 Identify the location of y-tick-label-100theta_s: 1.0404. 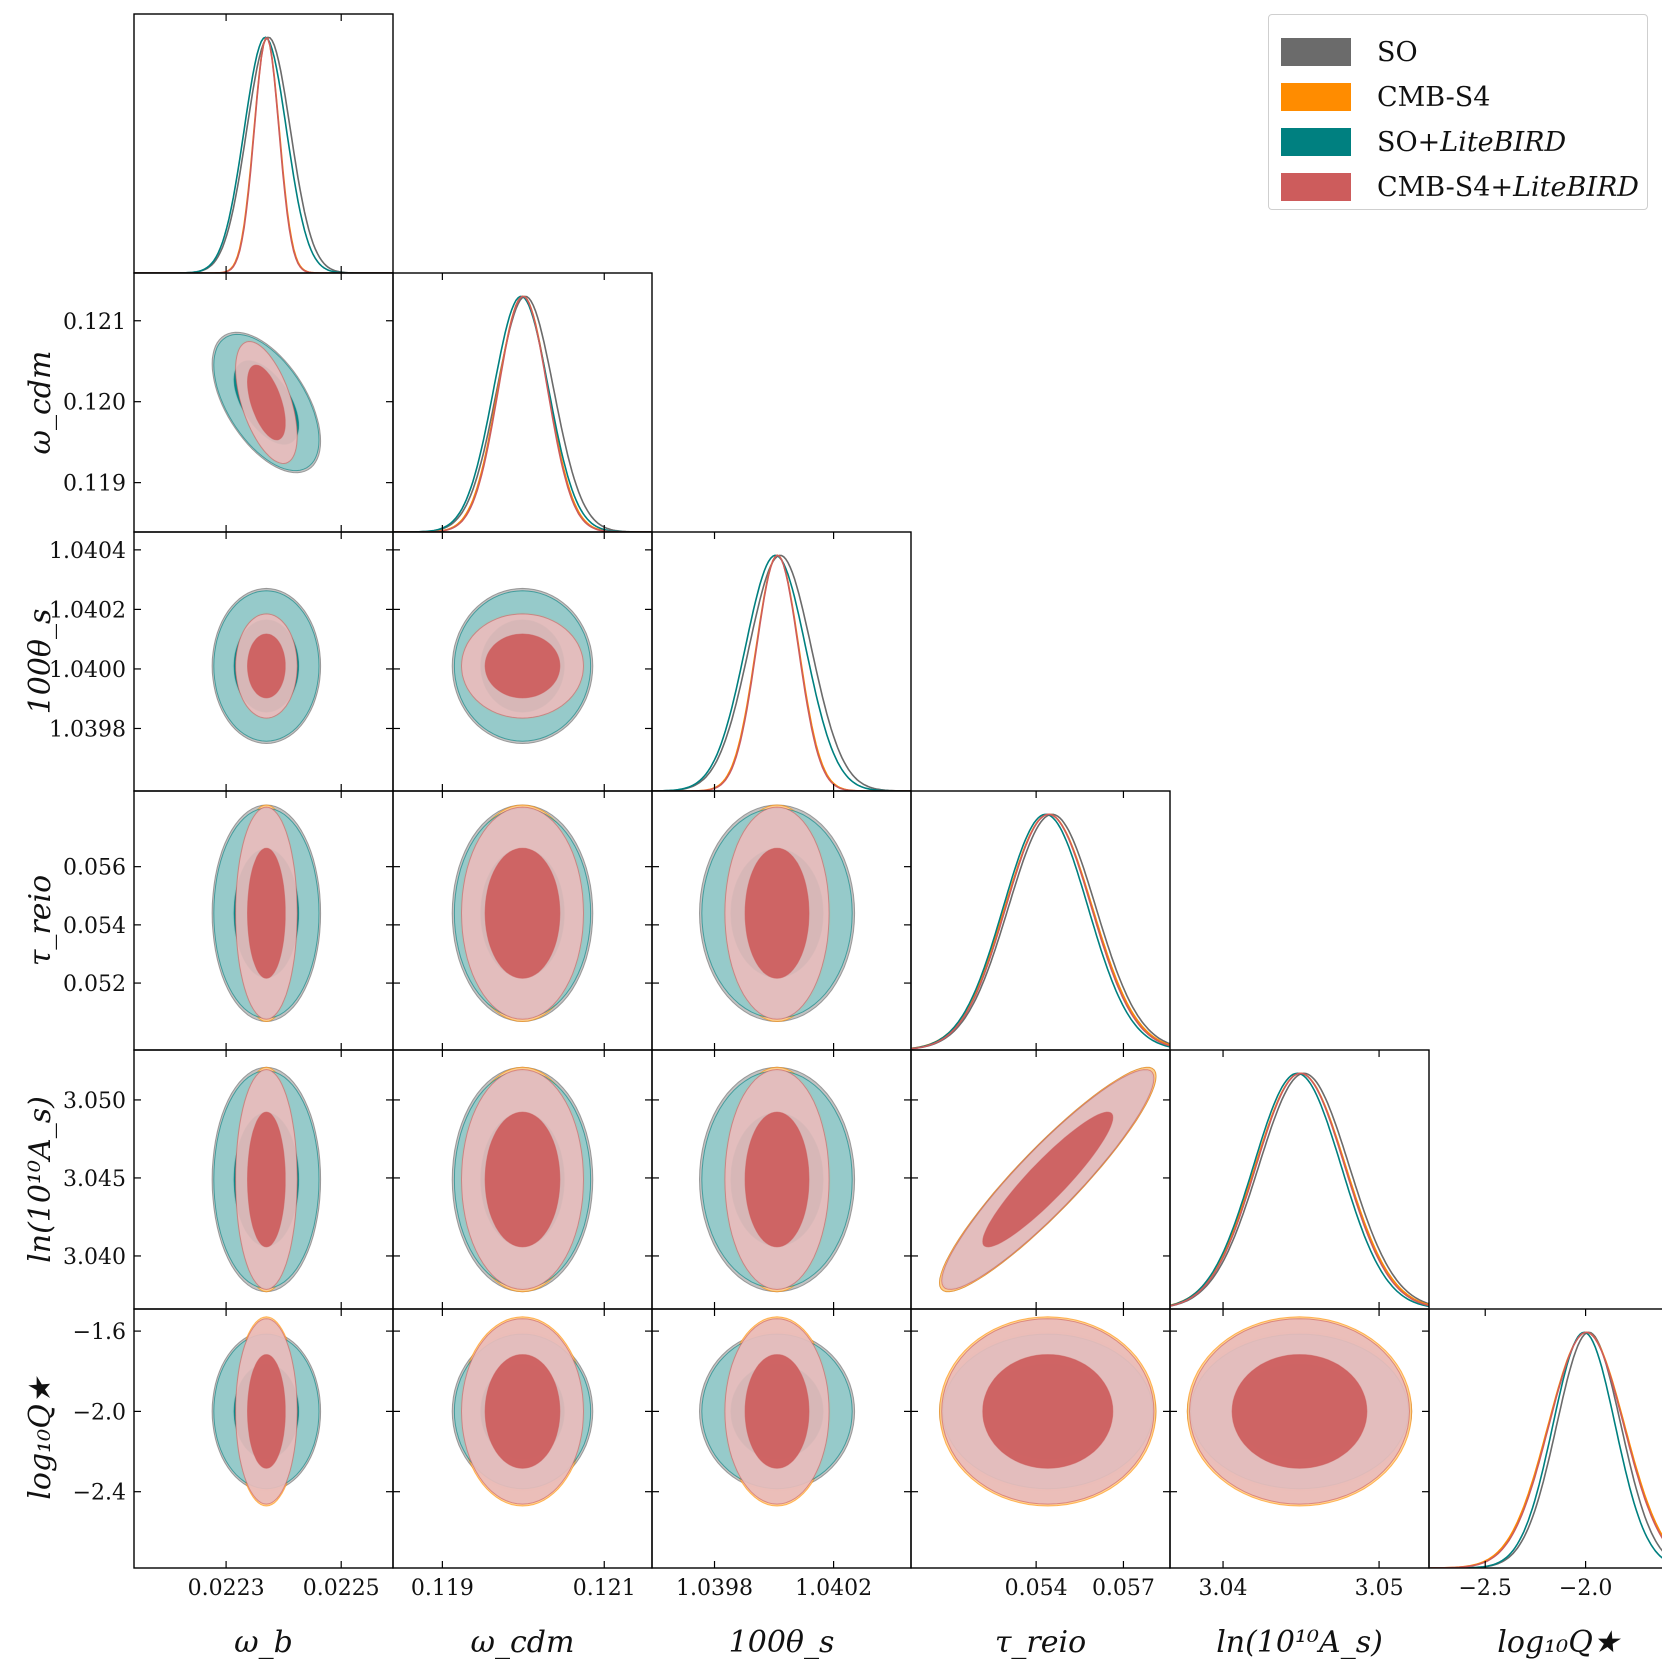
(87, 551).